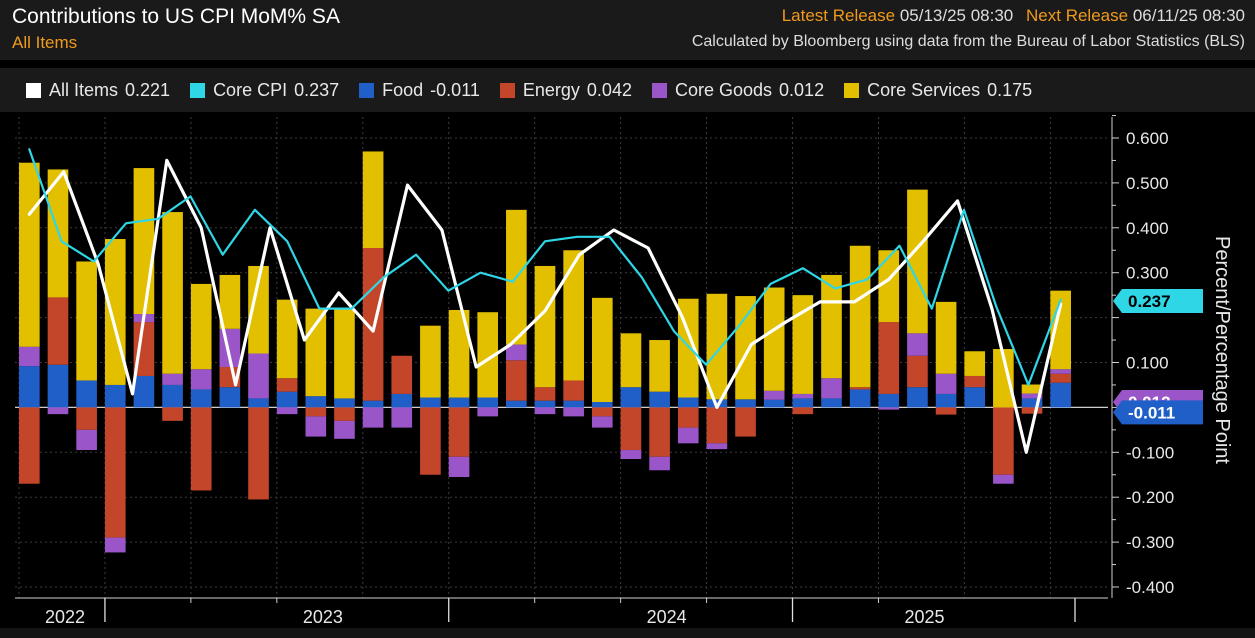  What do you see at coordinates (1188, 15) in the screenshot?
I see `next-release-value: 06/11/25 08:30` at bounding box center [1188, 15].